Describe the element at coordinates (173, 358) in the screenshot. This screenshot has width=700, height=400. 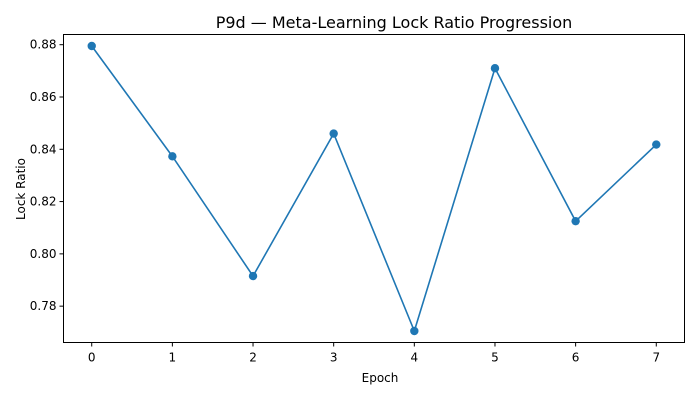
I see `x-tick-label: 1` at that location.